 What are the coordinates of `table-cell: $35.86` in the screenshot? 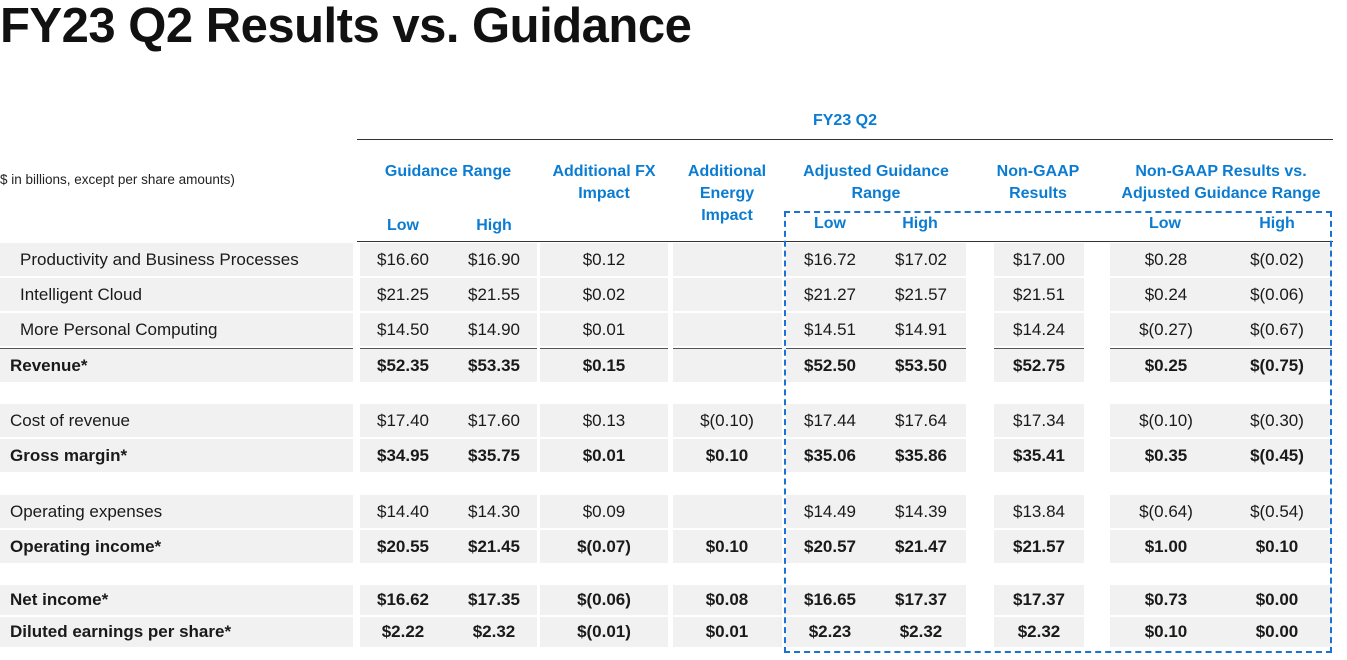 It's located at (921, 455).